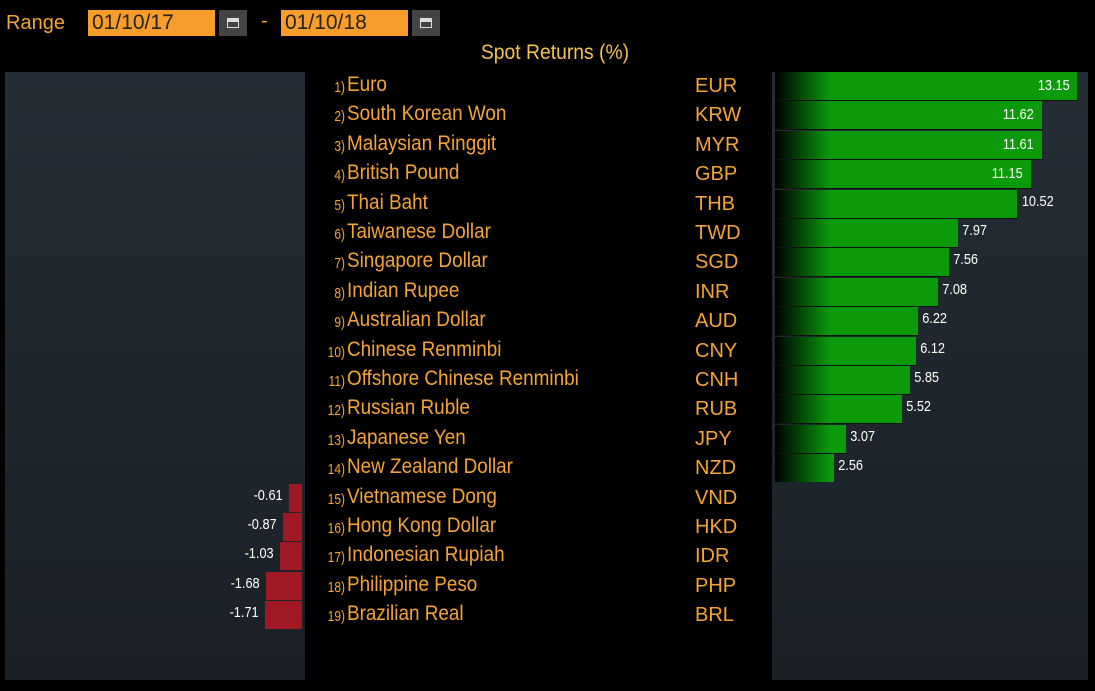 This screenshot has width=1095, height=691. Describe the element at coordinates (336, 499) in the screenshot. I see `row-number: 15)` at that location.